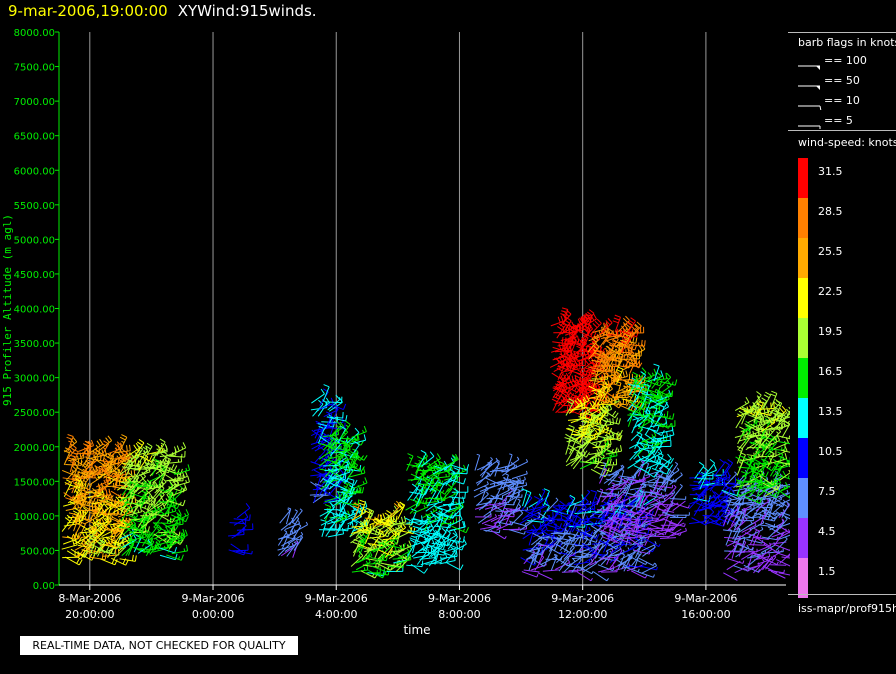 The height and width of the screenshot is (674, 896). What do you see at coordinates (34, 137) in the screenshot?
I see `y-tick-label: 6500.00` at bounding box center [34, 137].